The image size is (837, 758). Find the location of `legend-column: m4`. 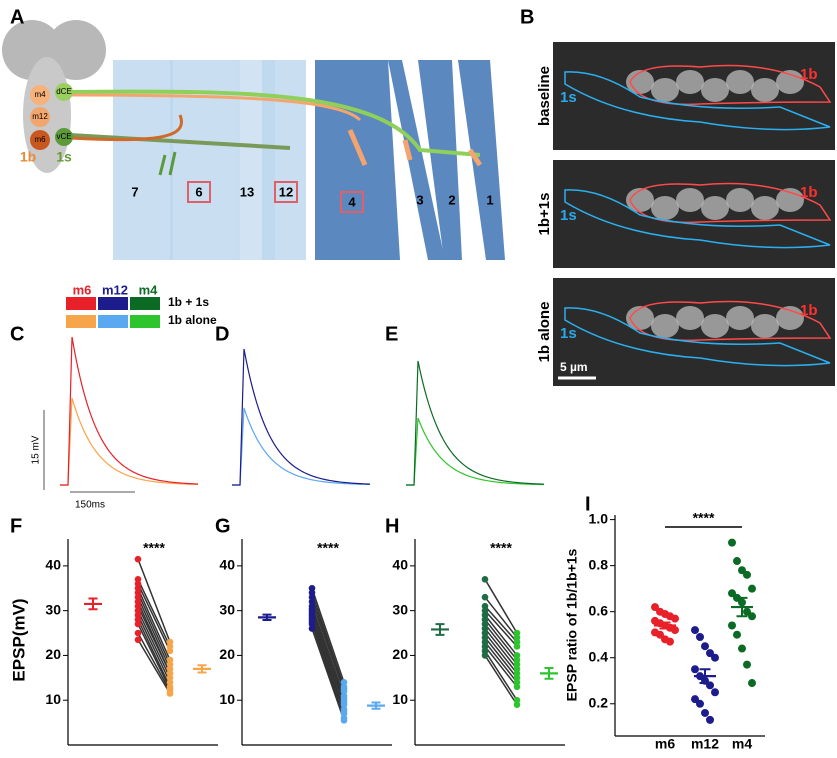

legend-column: m4 is located at coordinates (149, 289).